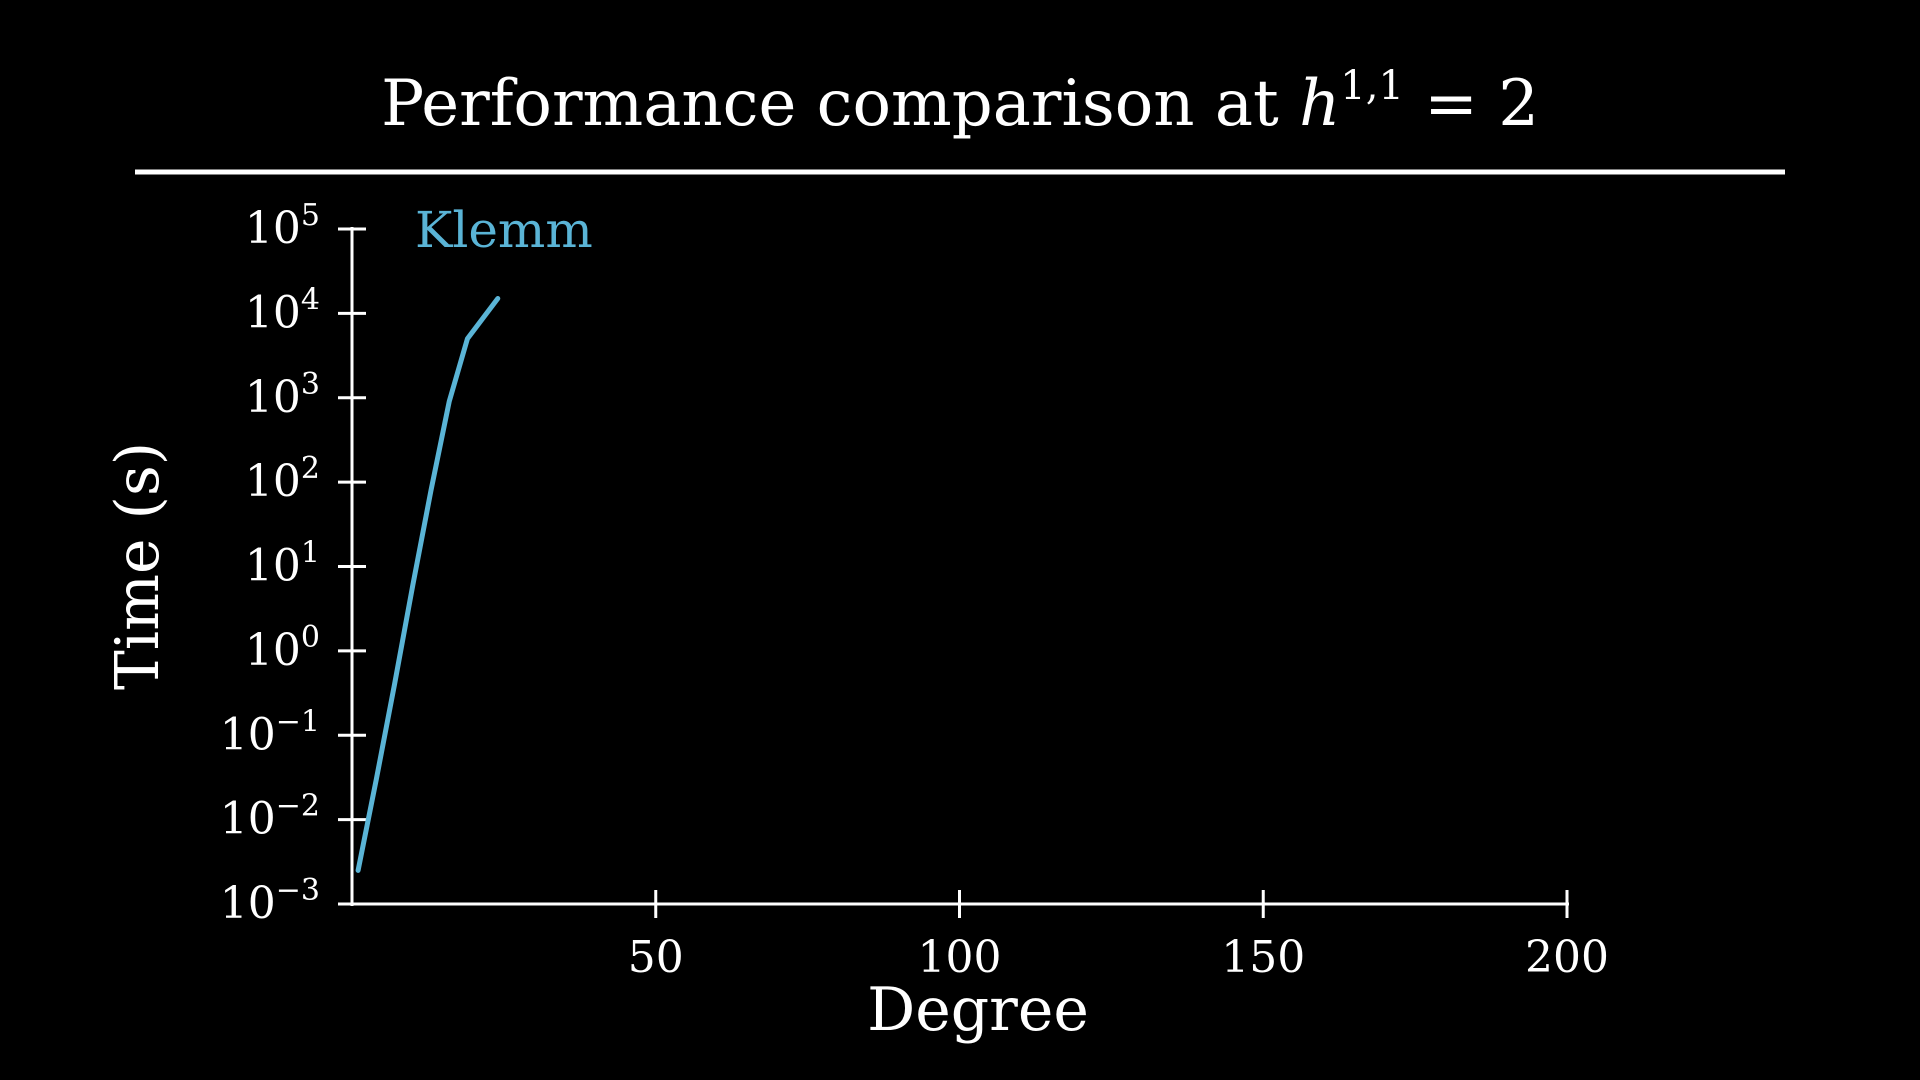  What do you see at coordinates (428, 584) in the screenshot?
I see `series-line-klemm` at bounding box center [428, 584].